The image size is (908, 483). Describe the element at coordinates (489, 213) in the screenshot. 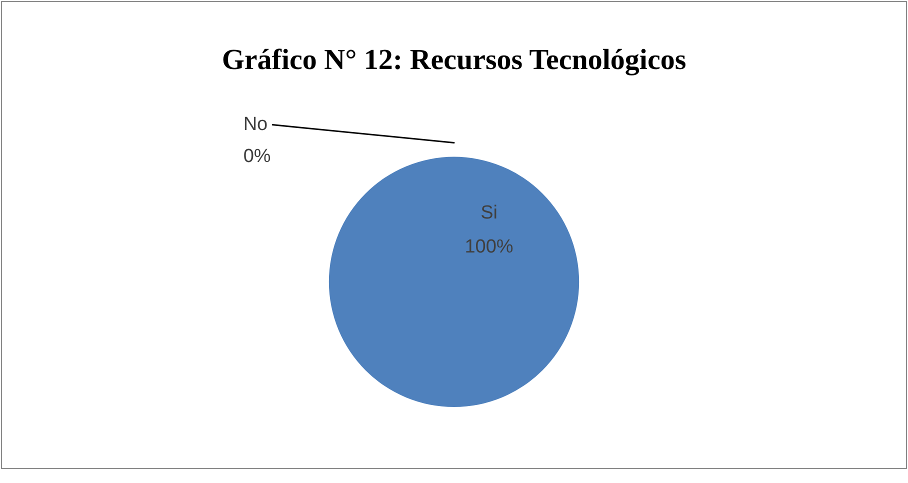

I see `slice-label: Si` at that location.